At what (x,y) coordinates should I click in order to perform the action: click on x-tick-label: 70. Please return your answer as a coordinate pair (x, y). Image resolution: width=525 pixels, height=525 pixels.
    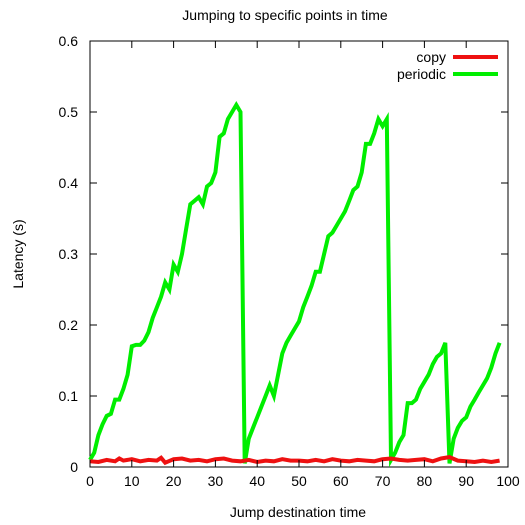
    Looking at the image, I should click on (383, 481).